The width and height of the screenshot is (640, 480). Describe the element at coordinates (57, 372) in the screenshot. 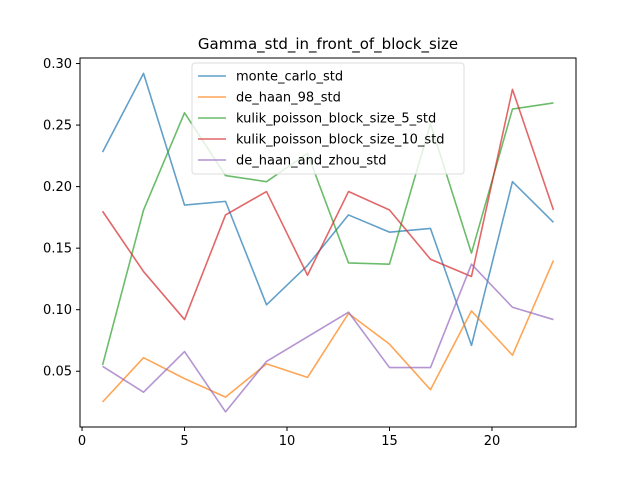

I see `y-tick-label: 0.05` at that location.